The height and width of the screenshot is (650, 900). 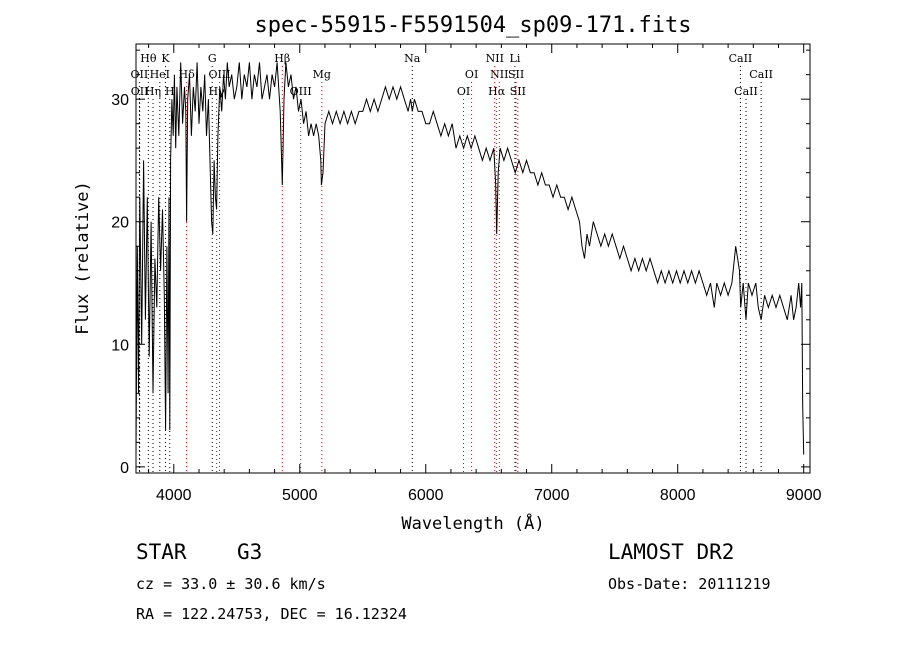 I want to click on object-class: STAR, so click(x=161, y=552).